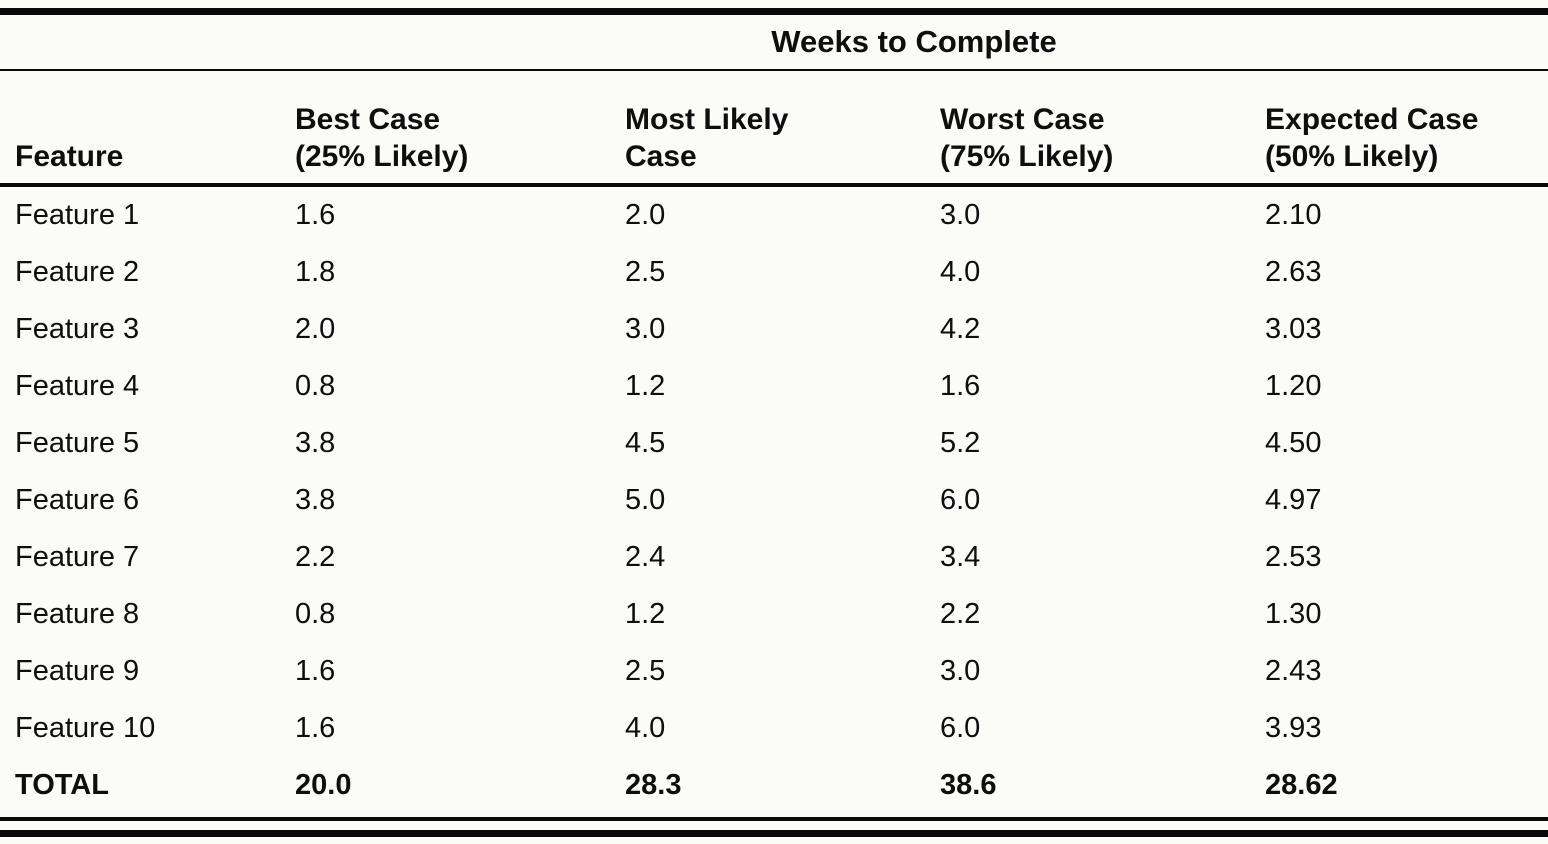 The width and height of the screenshot is (1548, 844). What do you see at coordinates (960, 329) in the screenshot?
I see `worst-case-cell: 4.2` at bounding box center [960, 329].